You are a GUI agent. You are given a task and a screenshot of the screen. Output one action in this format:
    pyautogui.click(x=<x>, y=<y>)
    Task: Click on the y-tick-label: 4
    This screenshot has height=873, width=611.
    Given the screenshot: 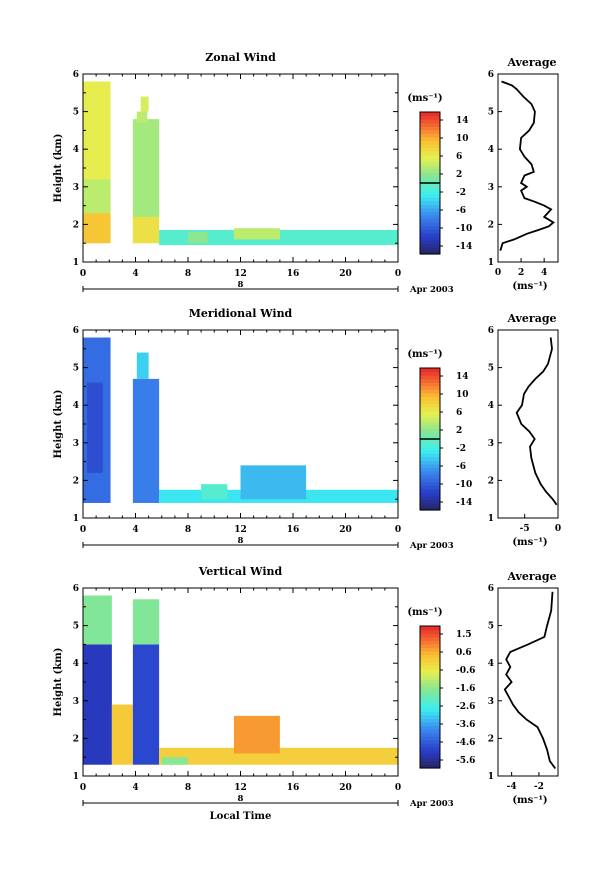 What is the action you would take?
    pyautogui.click(x=76, y=664)
    